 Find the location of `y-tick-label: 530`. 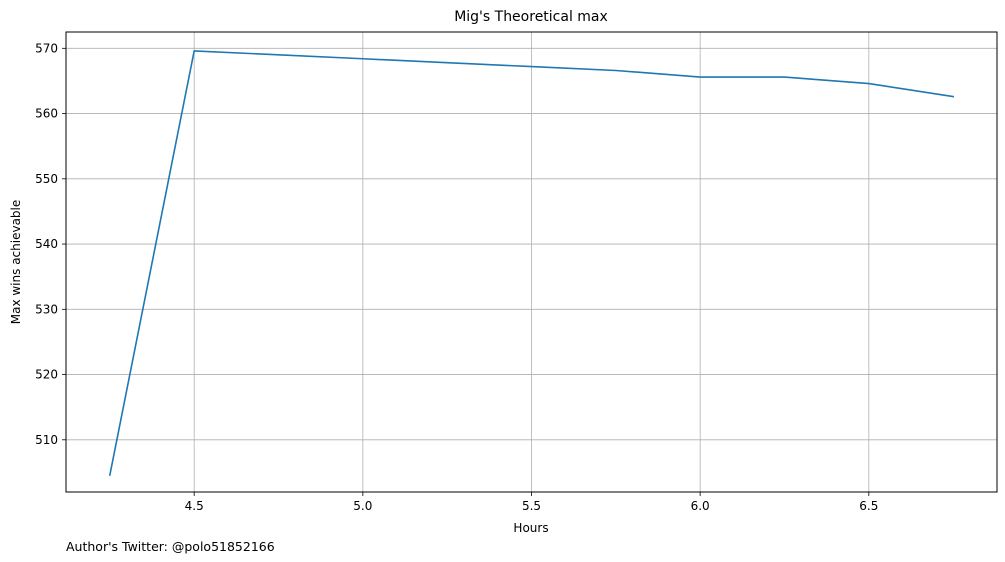

y-tick-label: 530 is located at coordinates (46, 309).